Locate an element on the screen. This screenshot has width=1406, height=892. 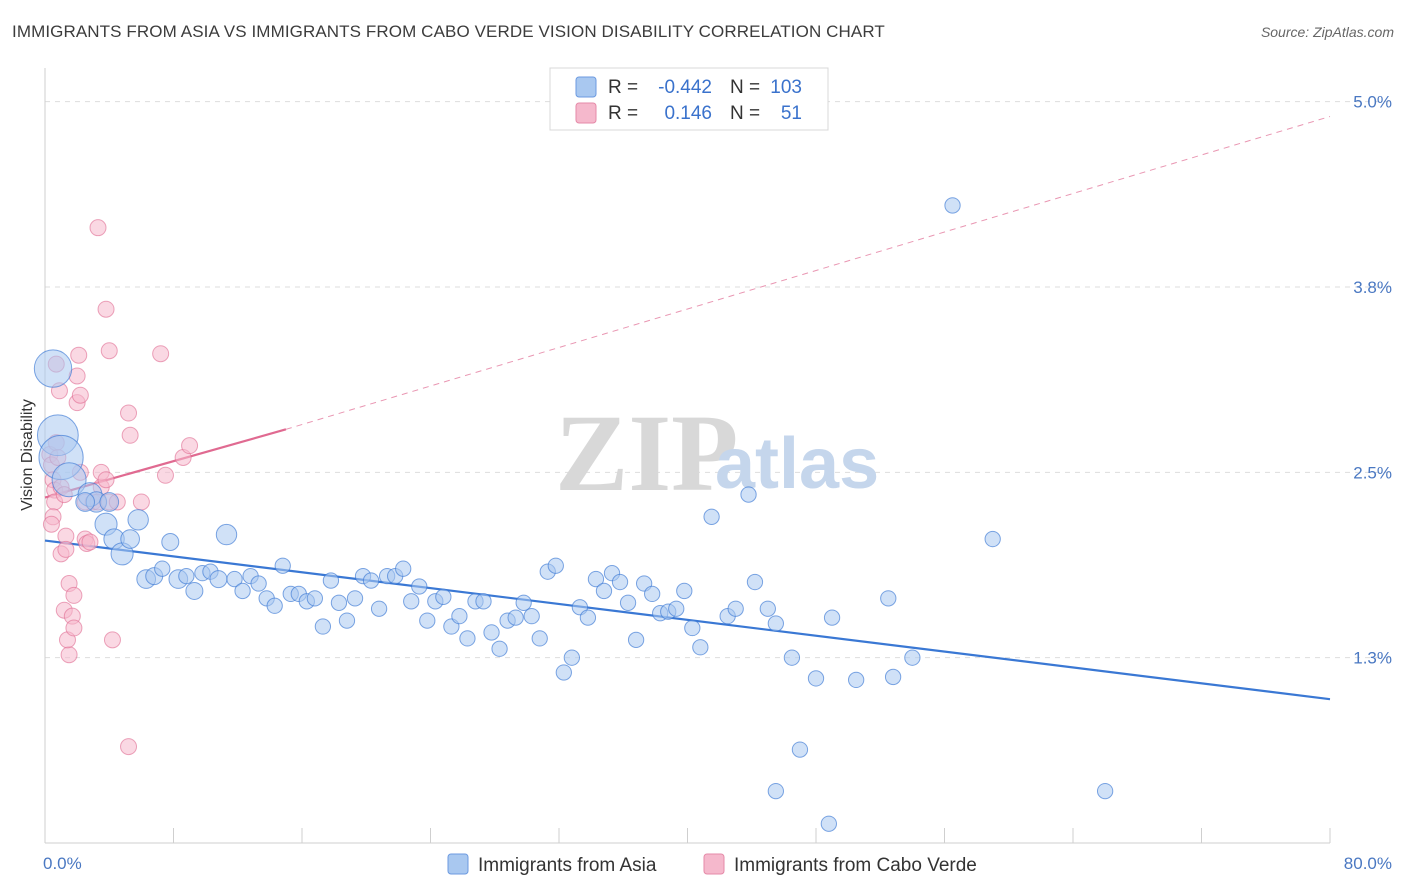
source-label: Source: is located at coordinates (1285, 32).